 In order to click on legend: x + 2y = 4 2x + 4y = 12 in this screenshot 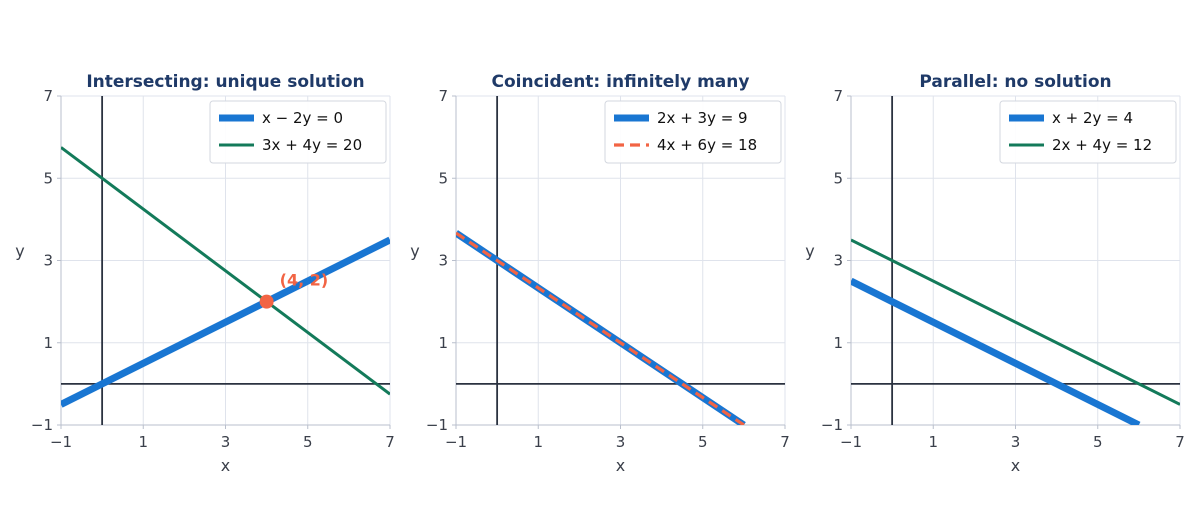, I will do `click(1088, 132)`.